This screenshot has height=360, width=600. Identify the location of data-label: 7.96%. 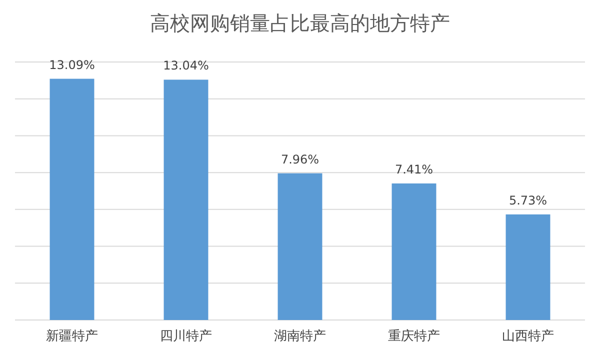
(300, 159).